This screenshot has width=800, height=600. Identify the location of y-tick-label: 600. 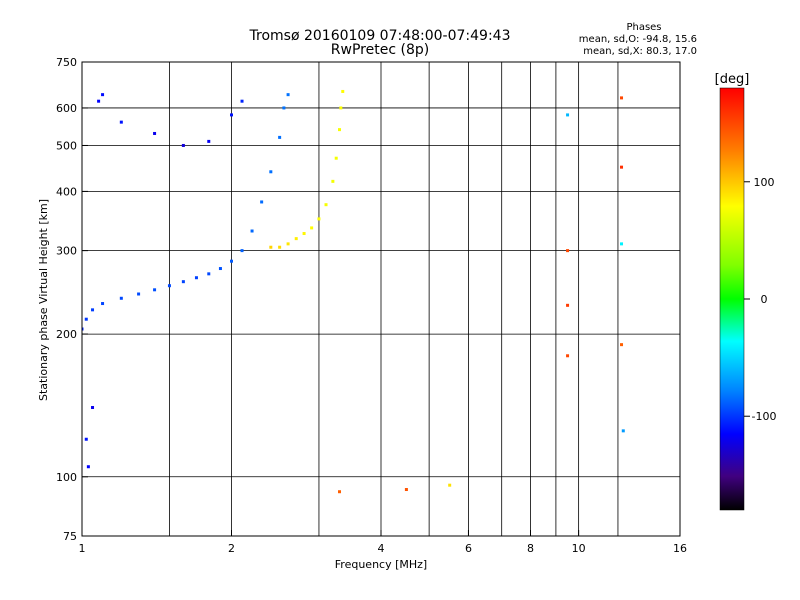
(66, 108).